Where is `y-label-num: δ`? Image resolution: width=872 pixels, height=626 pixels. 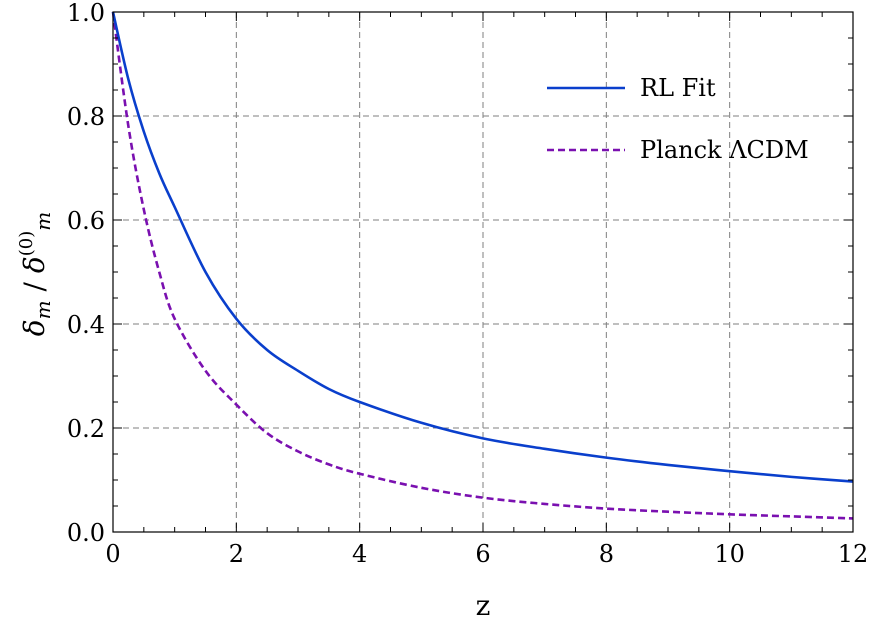 y-label-num: δ is located at coordinates (34, 327).